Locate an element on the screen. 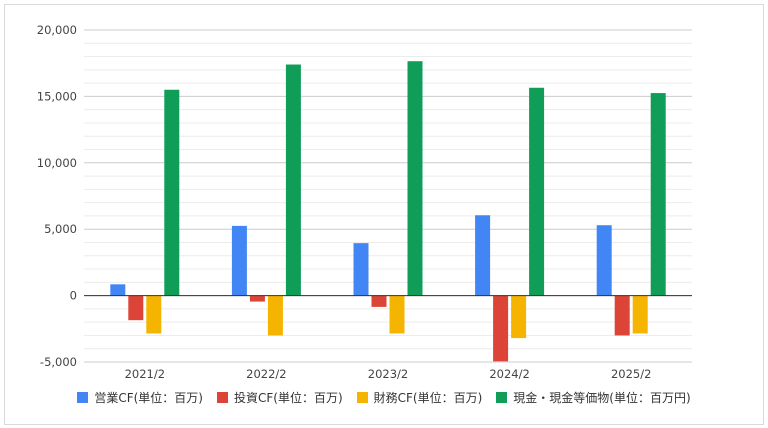 This screenshot has width=768, height=428. x-tick-label: 2022/2 is located at coordinates (266, 374).